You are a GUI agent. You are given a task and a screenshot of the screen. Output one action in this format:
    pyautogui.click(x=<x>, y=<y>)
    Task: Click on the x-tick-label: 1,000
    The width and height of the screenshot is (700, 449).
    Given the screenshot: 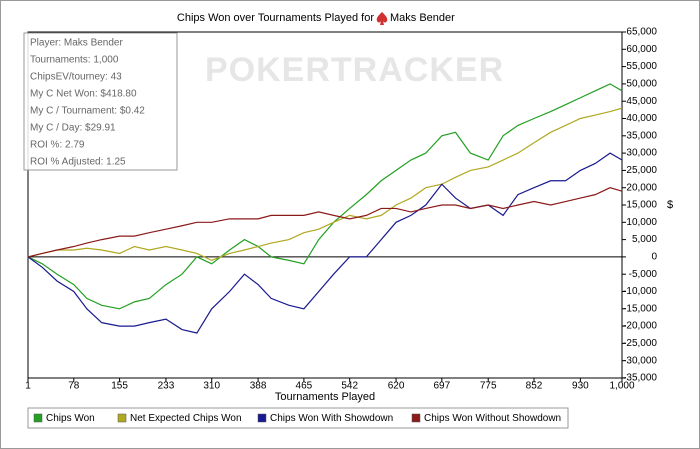 What is the action you would take?
    pyautogui.click(x=621, y=386)
    